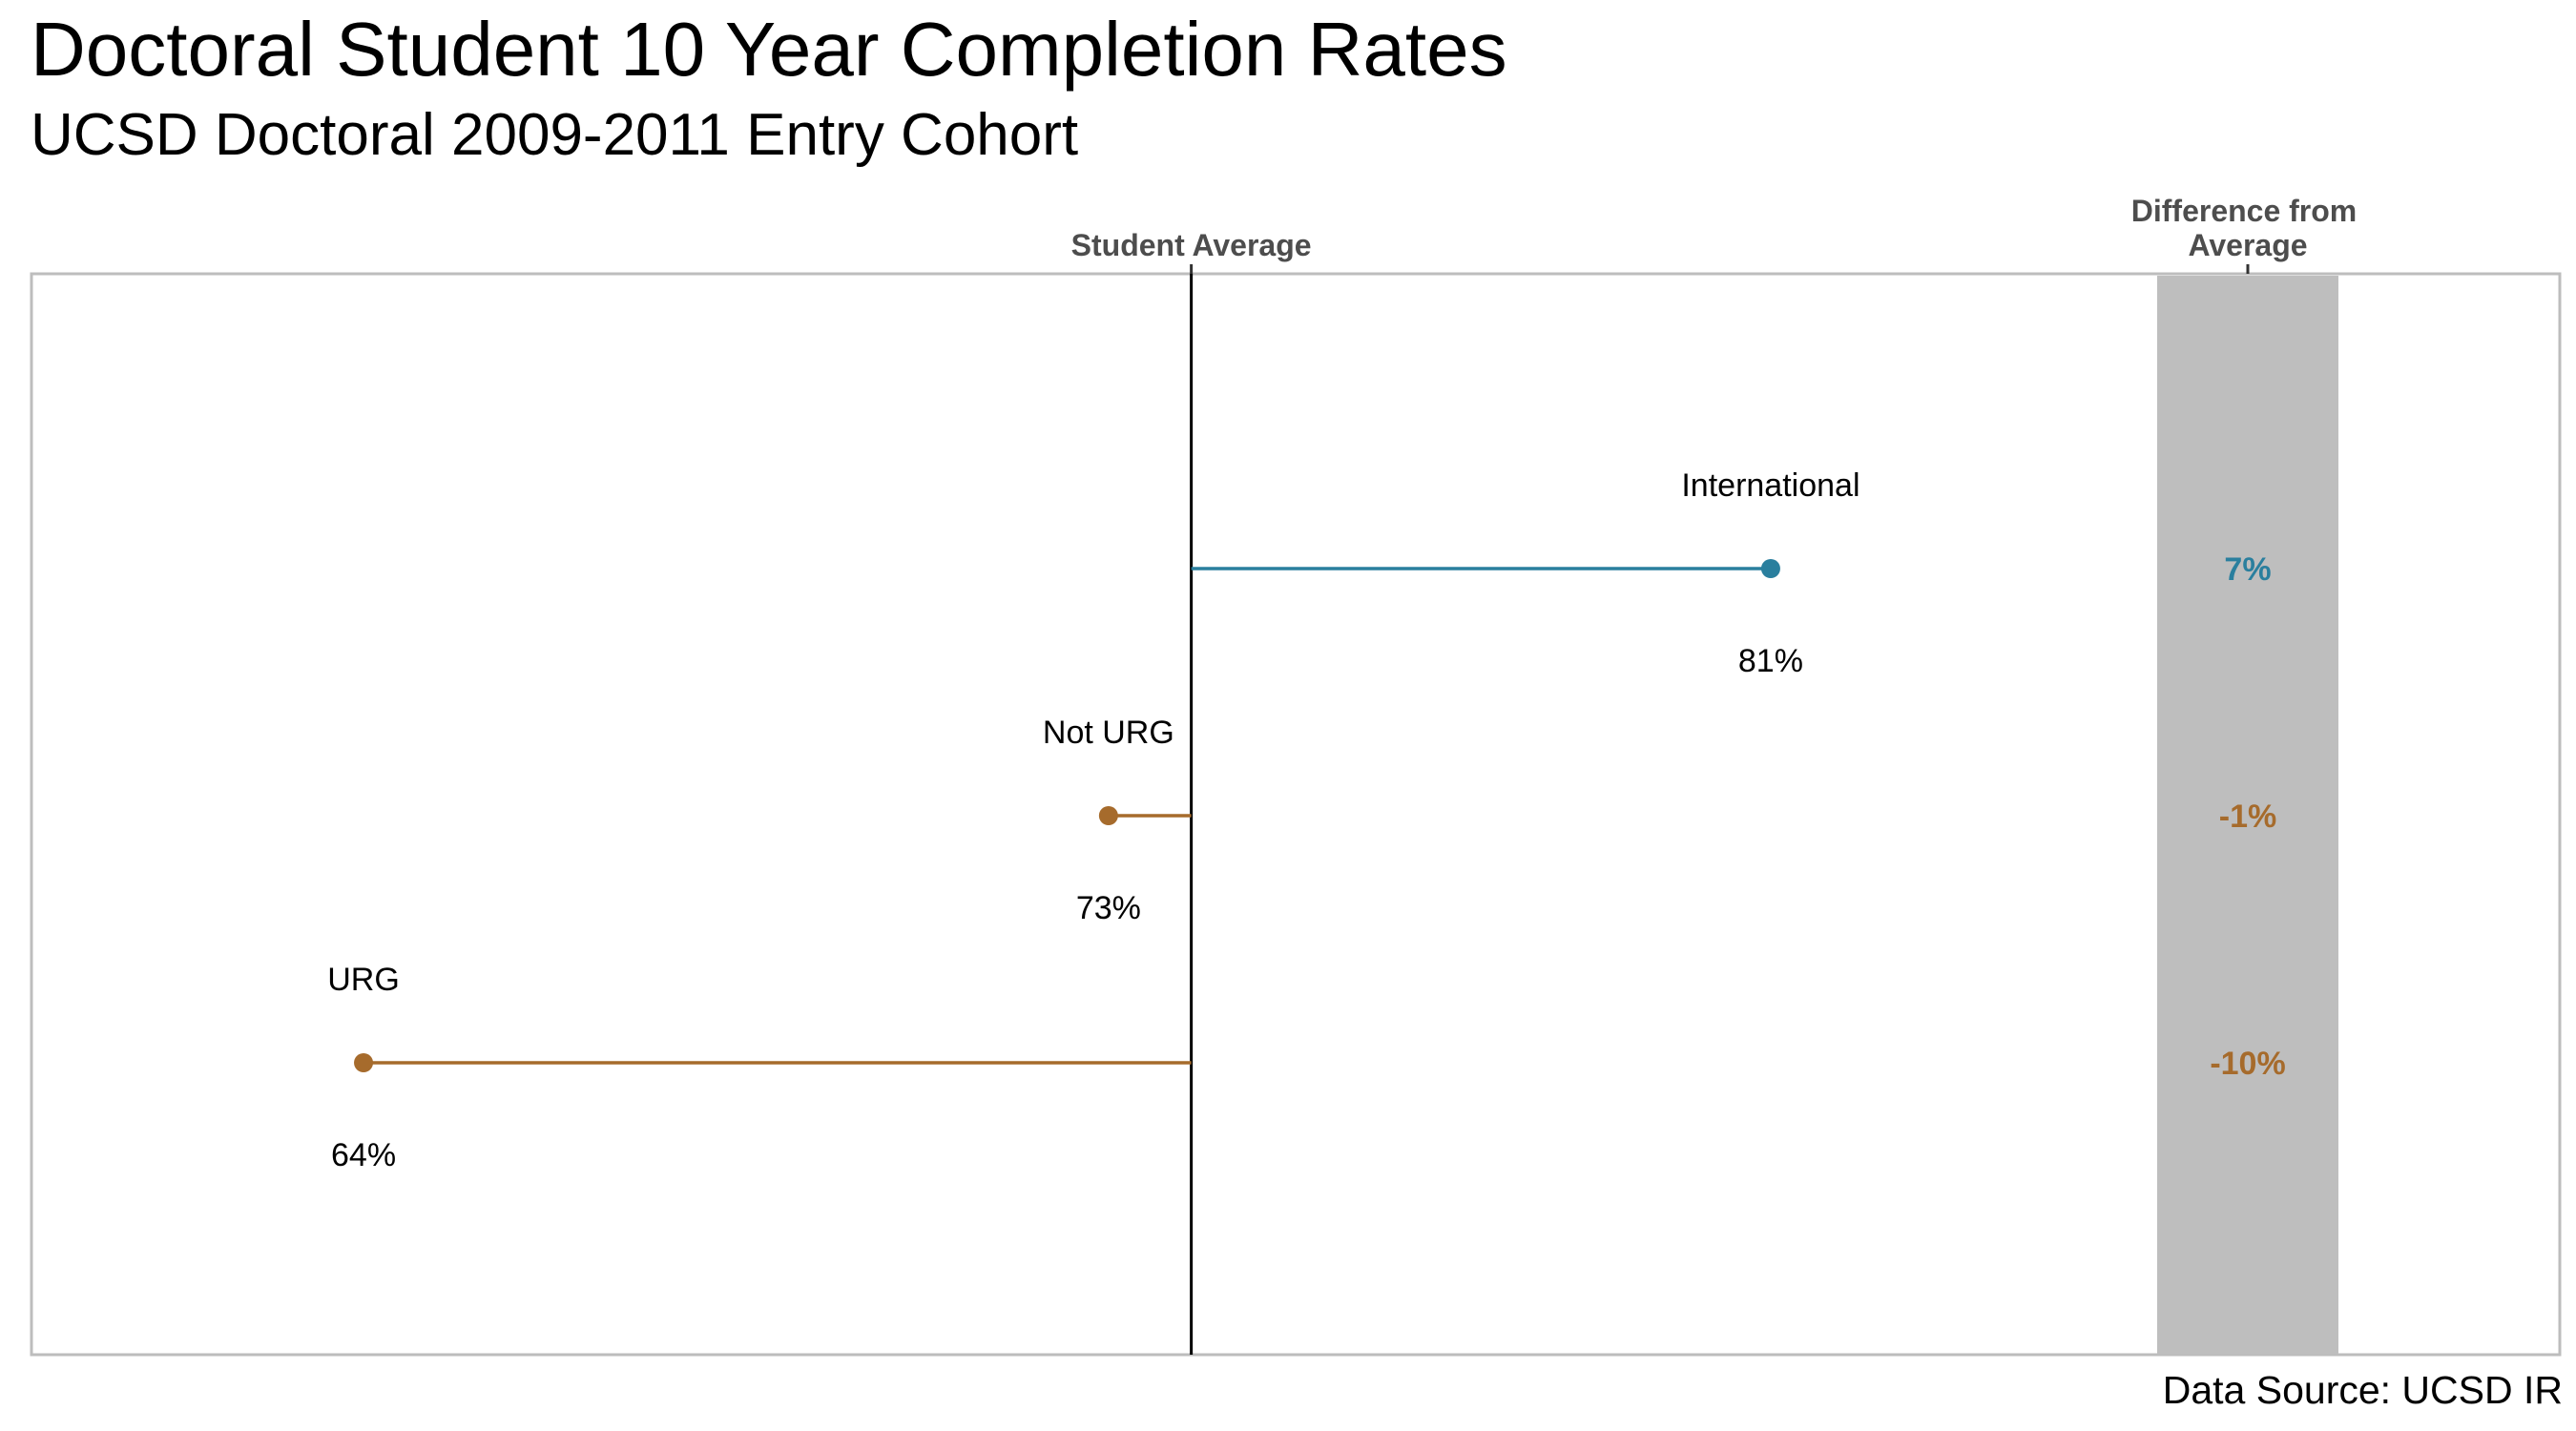 The width and height of the screenshot is (2576, 1431). What do you see at coordinates (364, 1062) in the screenshot?
I see `data-point-urg` at bounding box center [364, 1062].